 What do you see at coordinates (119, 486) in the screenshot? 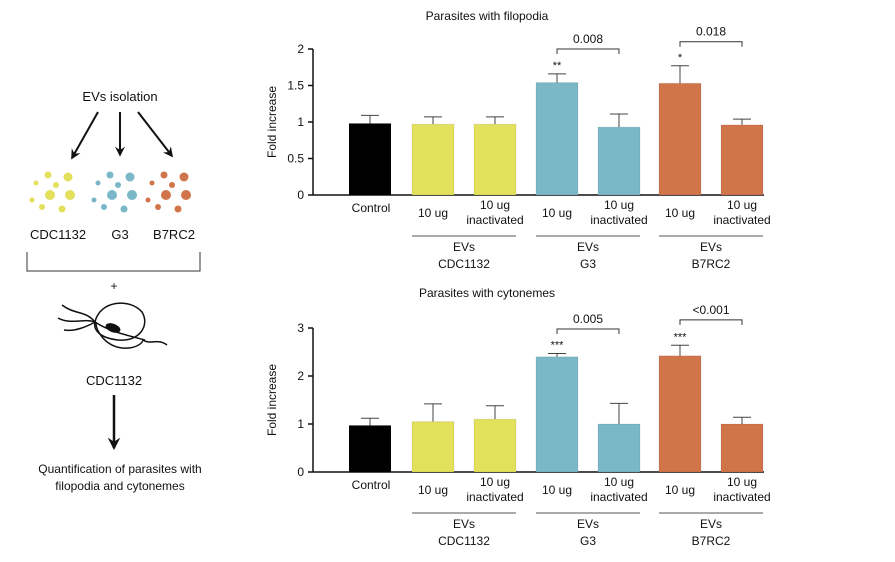
I see `result-label: filopodia and cytonemes` at bounding box center [119, 486].